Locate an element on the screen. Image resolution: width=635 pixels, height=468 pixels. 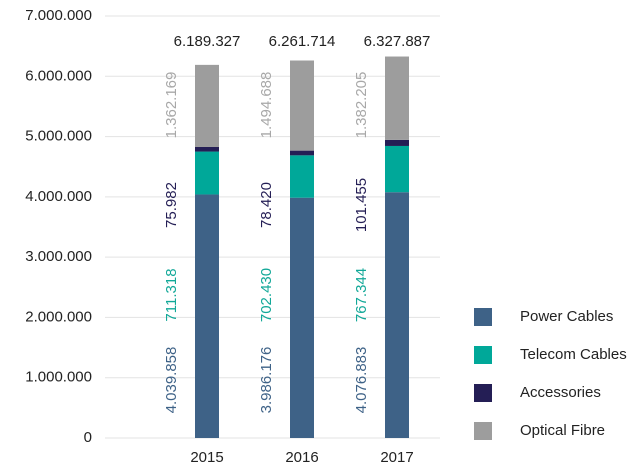
y-tick-label: 3.000.000 is located at coordinates (58, 256).